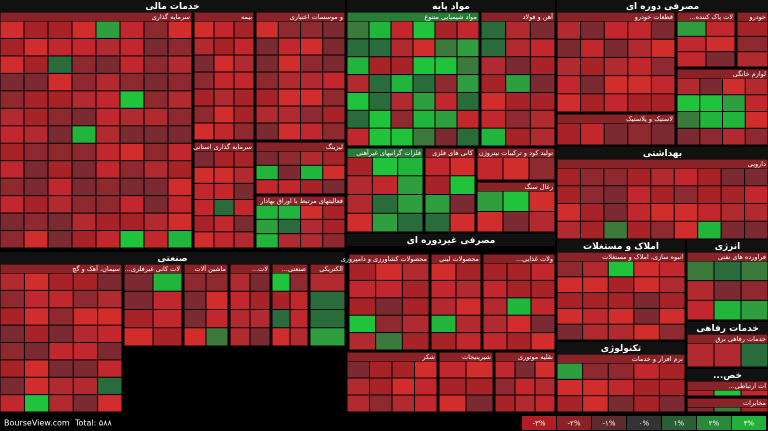  What do you see at coordinates (384, 259) in the screenshot?
I see `subsector-title: محصولات کشاورزی و دامپروری` at bounding box center [384, 259].